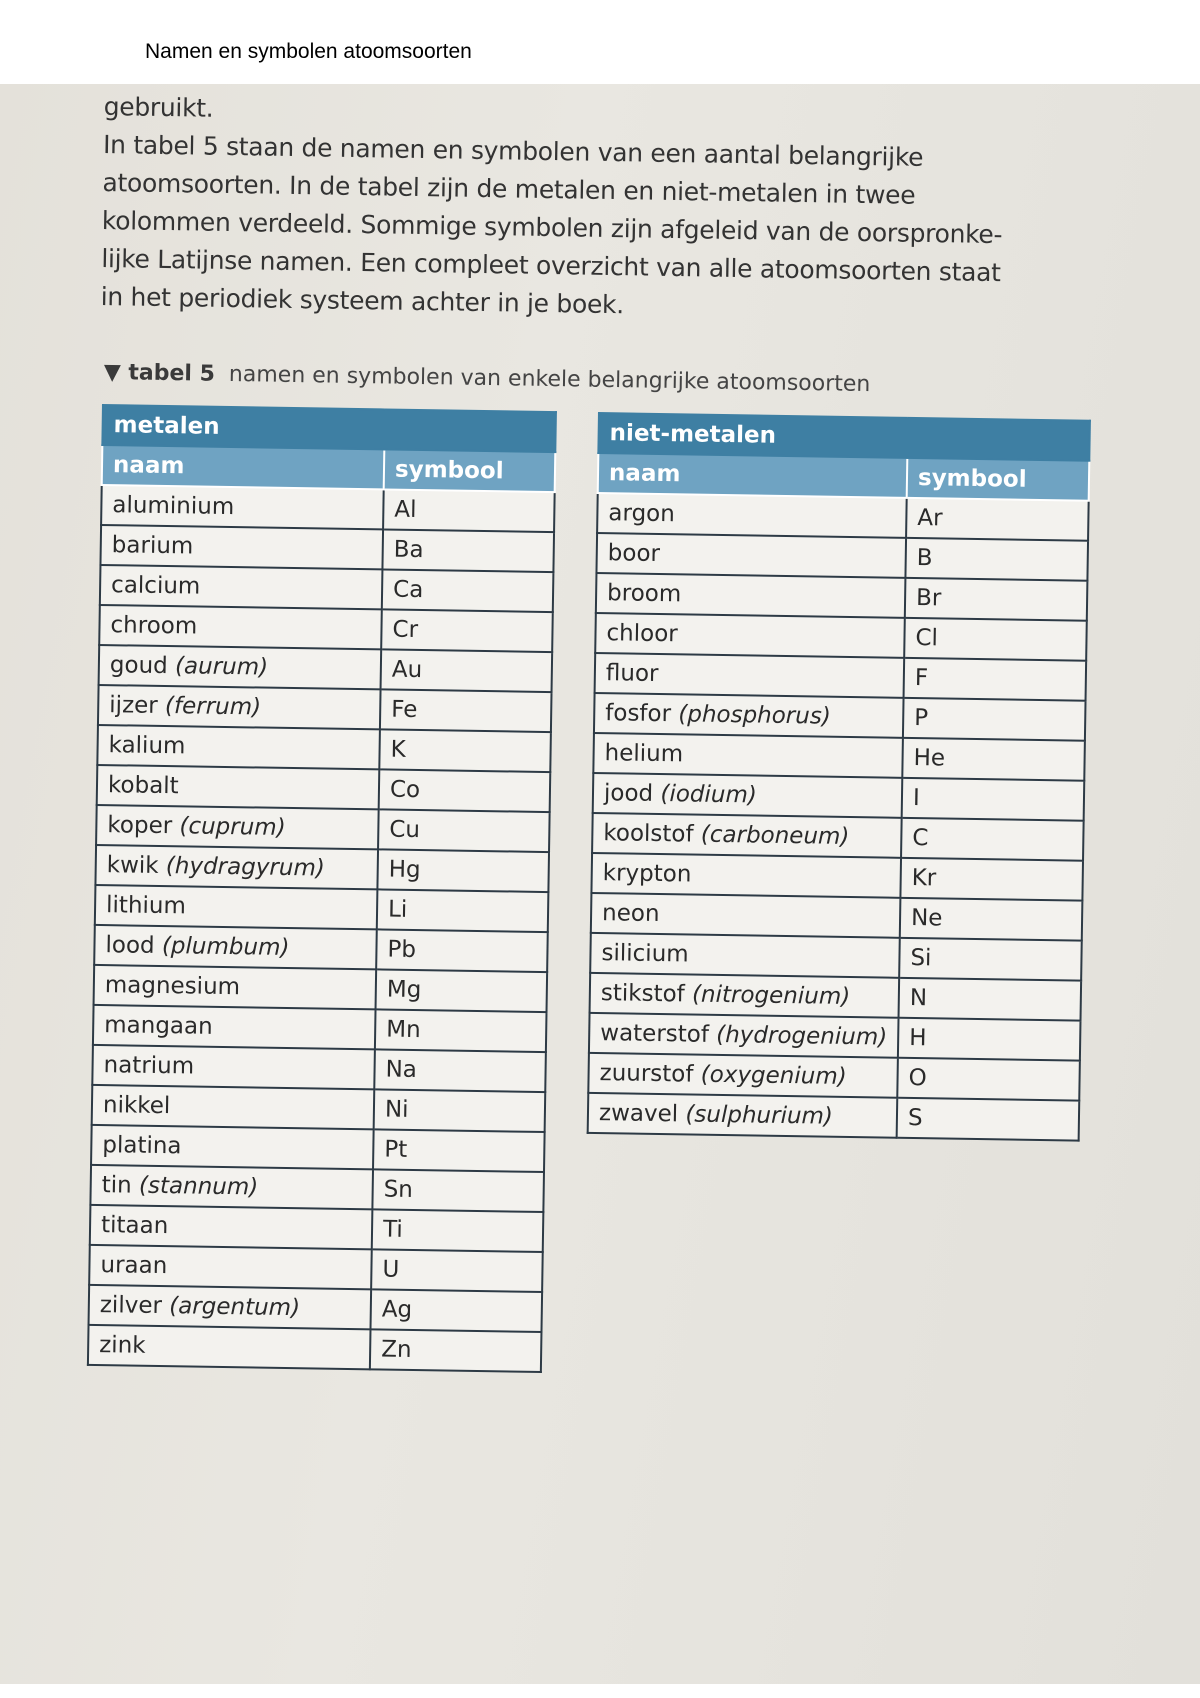  What do you see at coordinates (146, 906) in the screenshot?
I see `element-name-text: lithium` at bounding box center [146, 906].